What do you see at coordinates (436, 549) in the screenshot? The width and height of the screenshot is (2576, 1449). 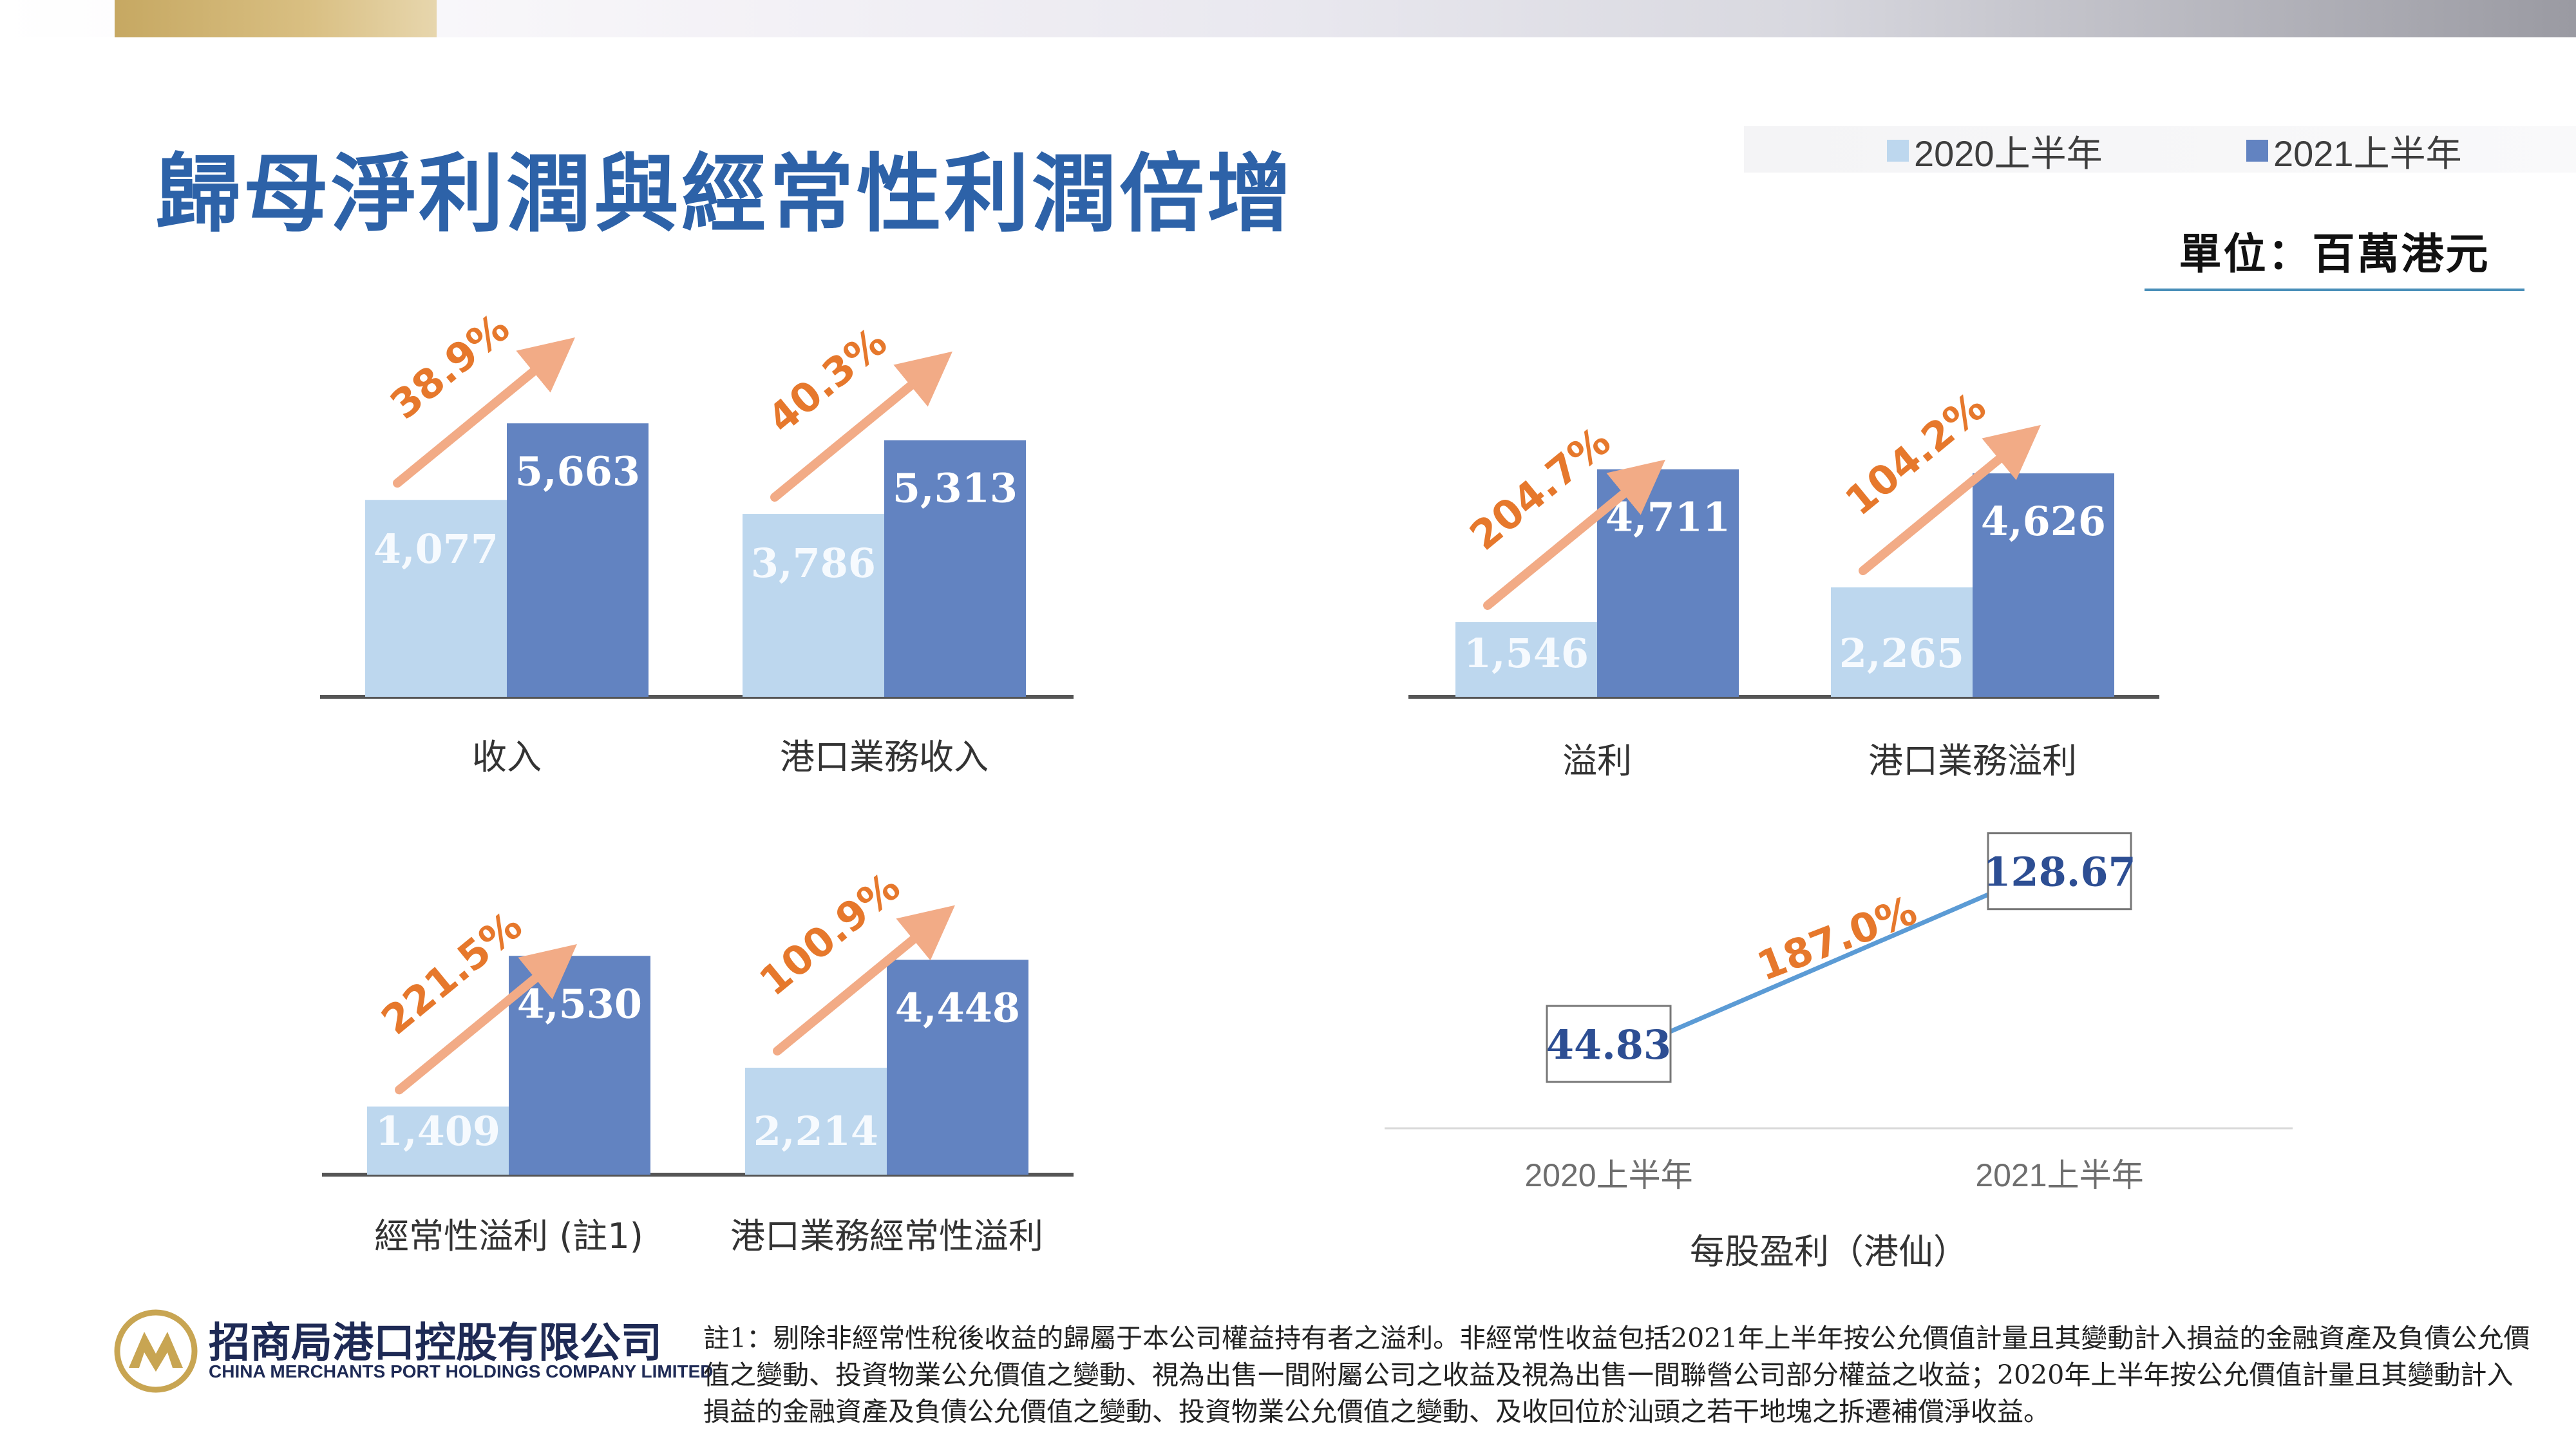 I see `bar-value-2020: 4,077` at bounding box center [436, 549].